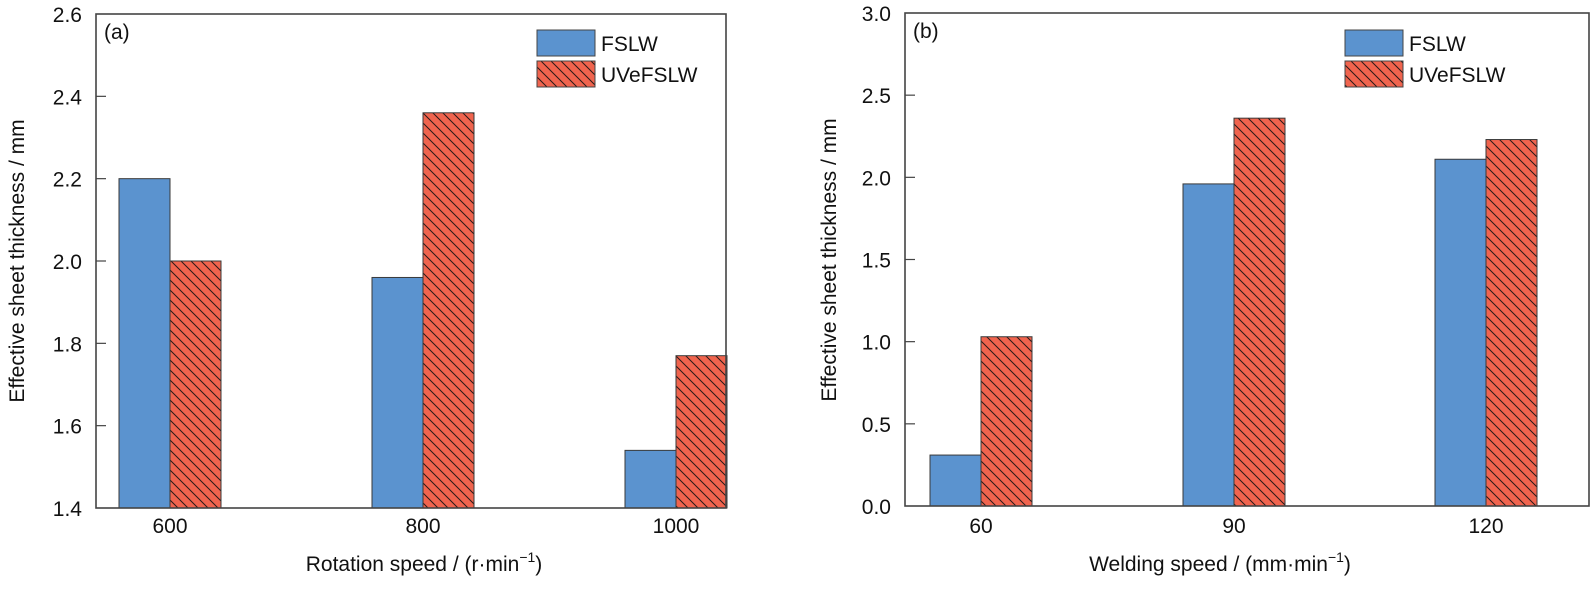 This screenshot has height=592, width=1595. I want to click on panel-label: (b), so click(926, 31).